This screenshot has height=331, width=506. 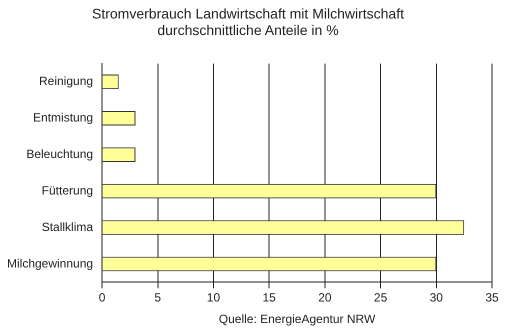 What do you see at coordinates (297, 319) in the screenshot?
I see `source-note: Quelle: EnergieAgentur NRW` at bounding box center [297, 319].